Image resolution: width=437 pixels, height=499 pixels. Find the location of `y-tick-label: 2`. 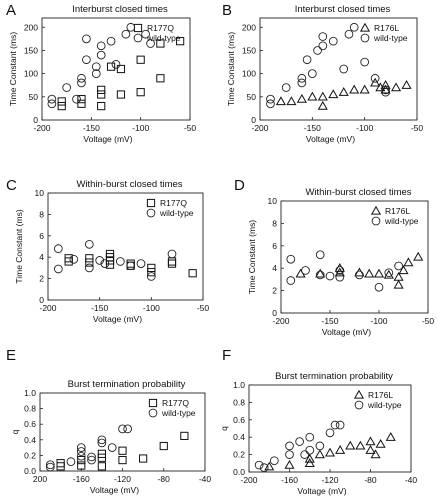

y-tick-label: 2 is located at coordinates (41, 279).